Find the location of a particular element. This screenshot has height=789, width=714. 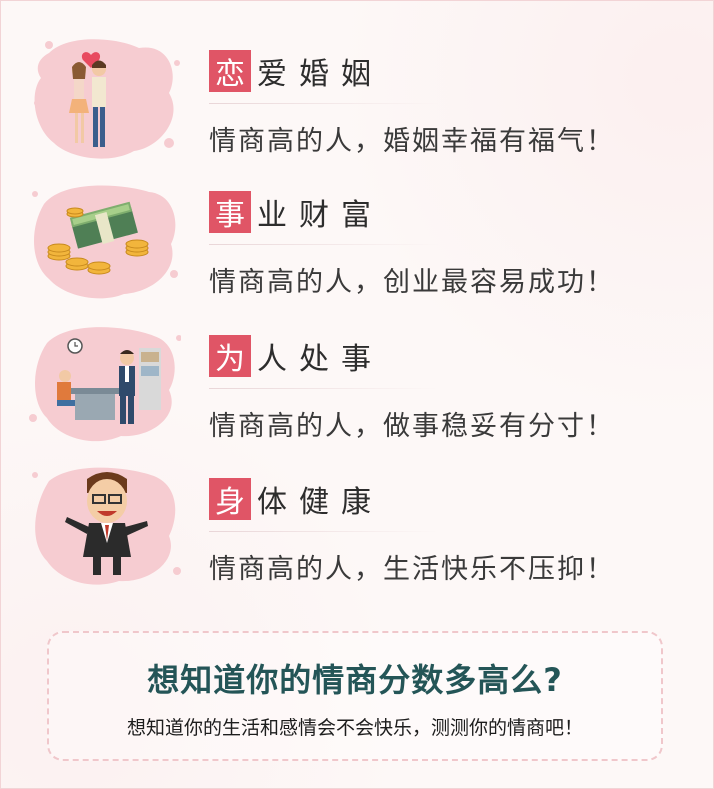

section-title: 身 体健康 is located at coordinates (296, 499).